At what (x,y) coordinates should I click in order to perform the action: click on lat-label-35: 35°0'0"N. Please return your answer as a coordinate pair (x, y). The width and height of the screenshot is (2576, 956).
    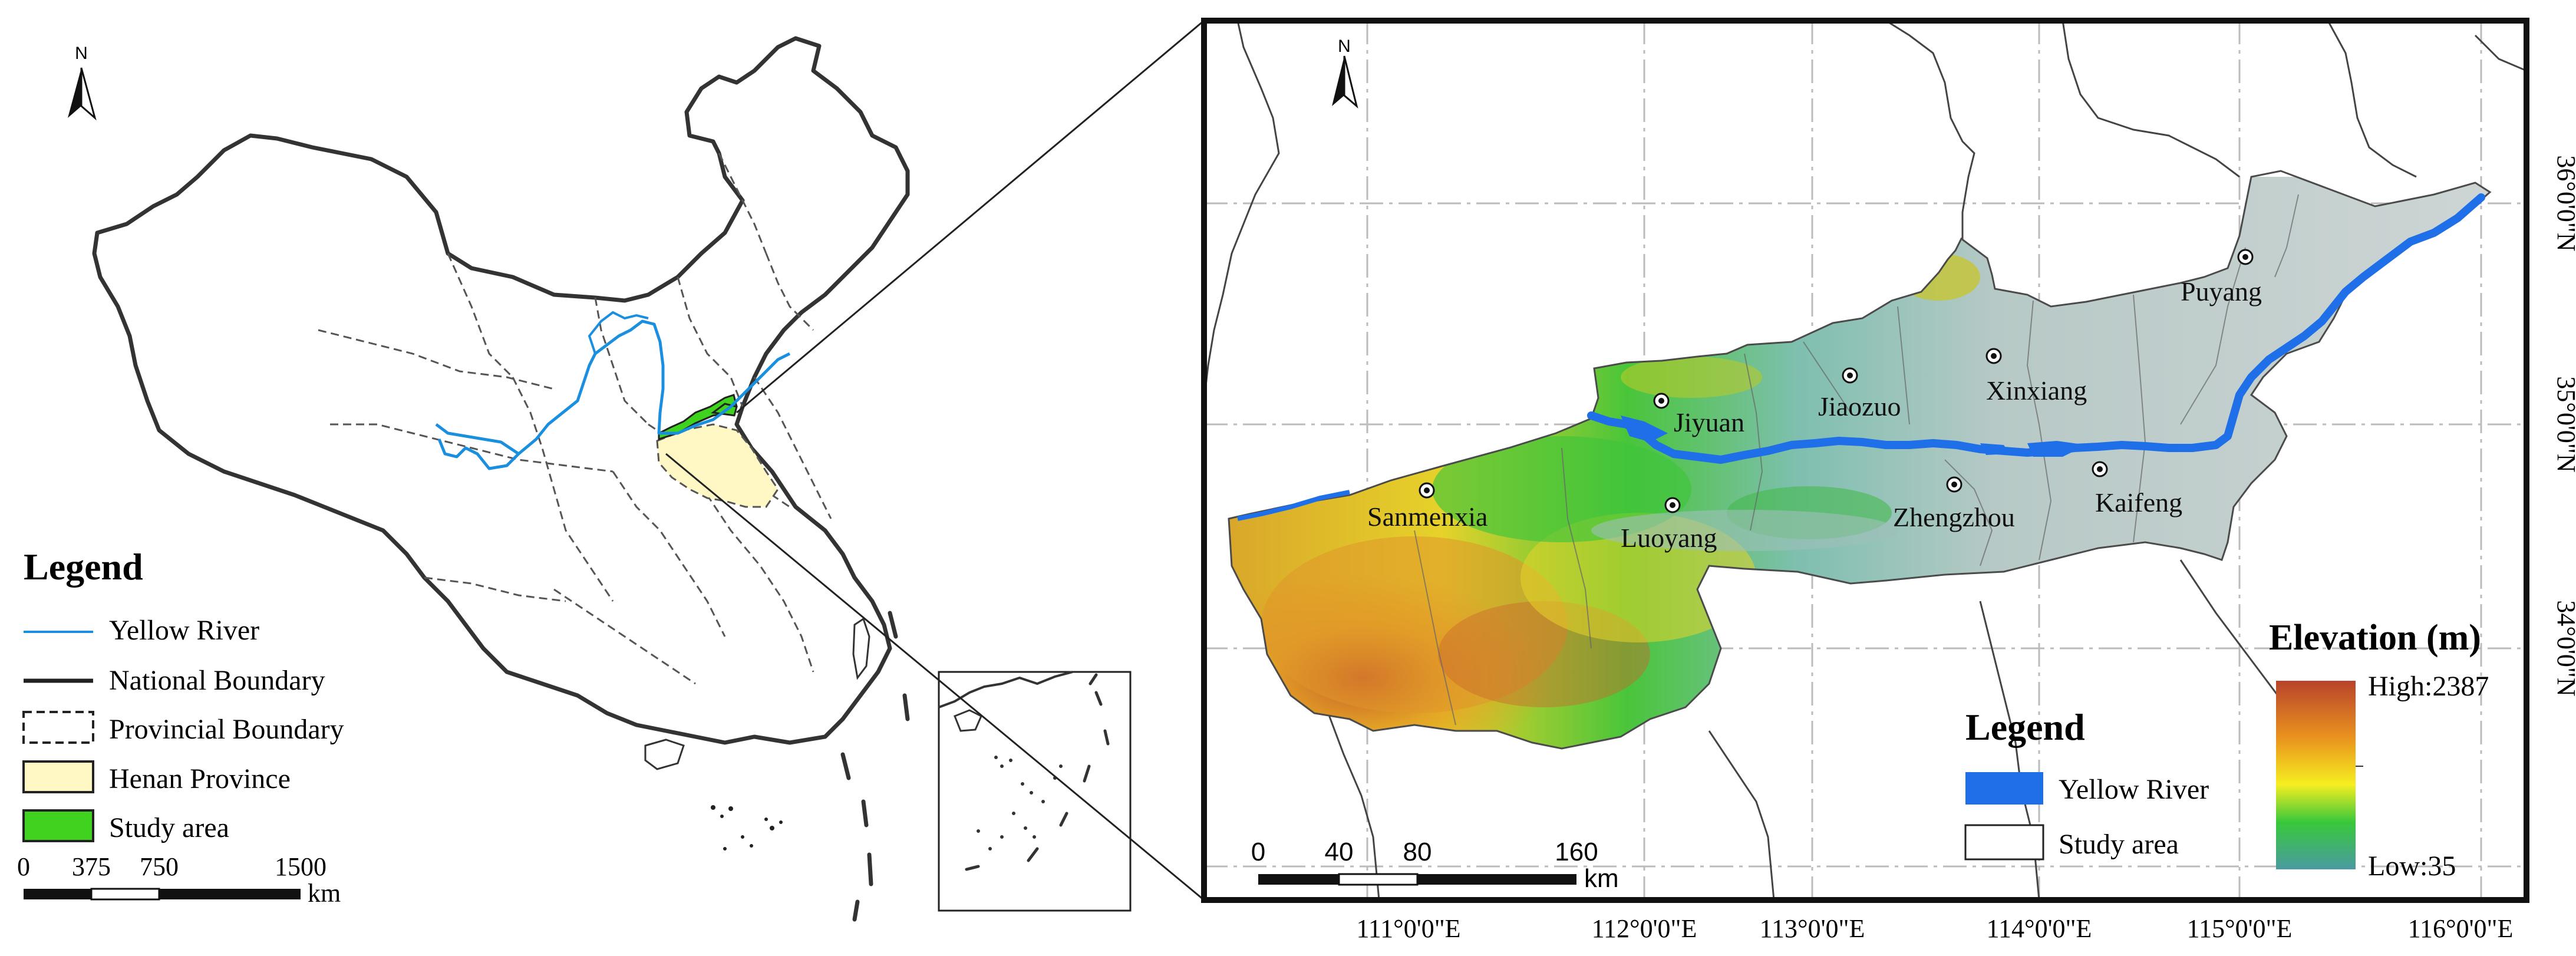
    Looking at the image, I should click on (2564, 424).